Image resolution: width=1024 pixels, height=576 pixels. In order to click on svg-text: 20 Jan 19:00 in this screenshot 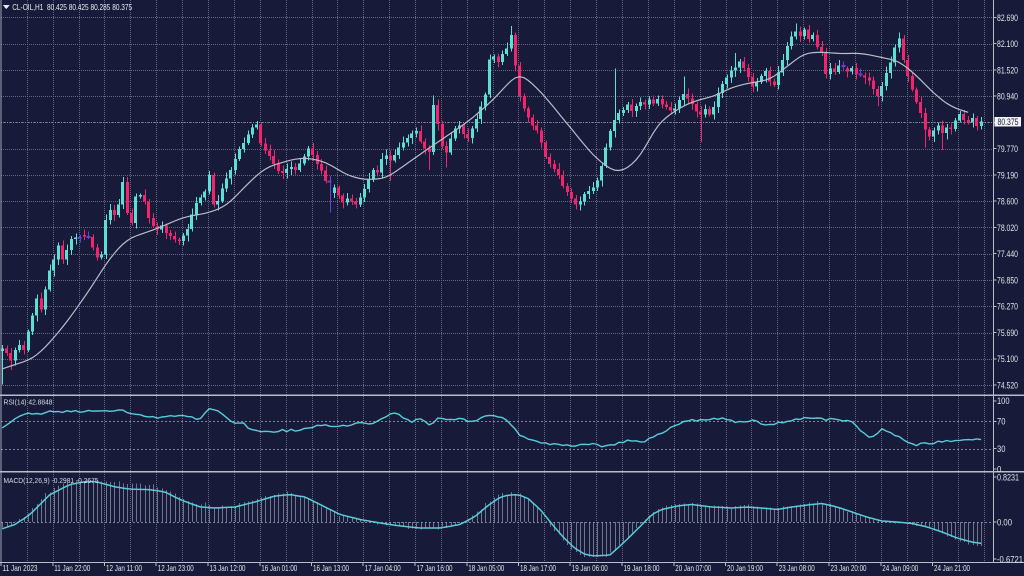, I will do `click(745, 568)`.